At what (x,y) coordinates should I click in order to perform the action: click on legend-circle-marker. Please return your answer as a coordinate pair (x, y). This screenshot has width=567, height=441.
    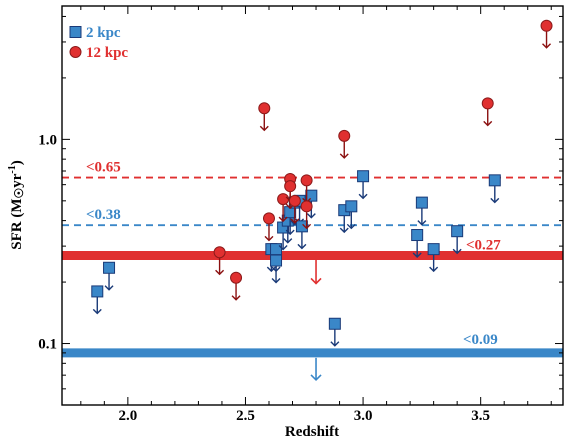
    Looking at the image, I should click on (75, 52).